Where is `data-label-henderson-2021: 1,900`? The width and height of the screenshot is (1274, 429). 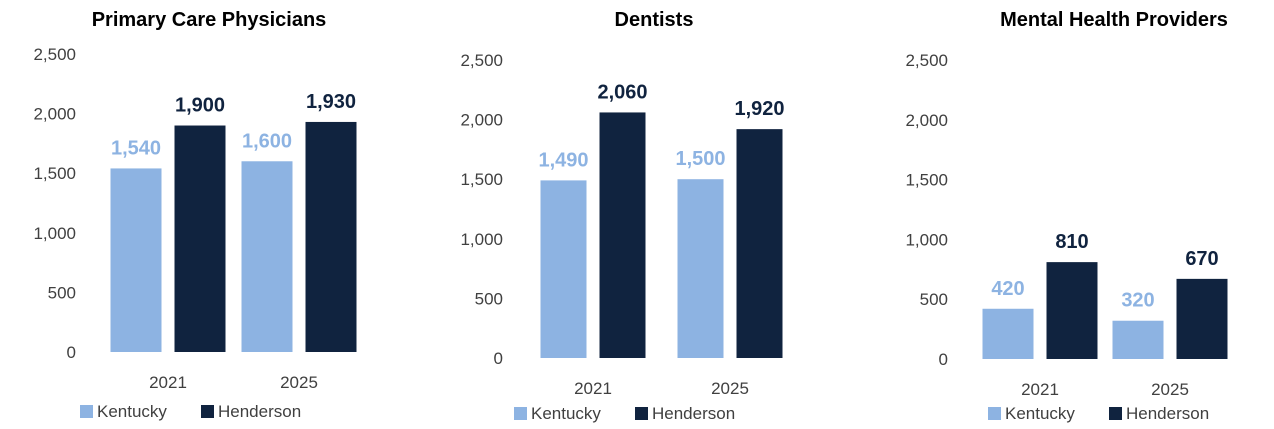
data-label-henderson-2021: 1,900 is located at coordinates (200, 106).